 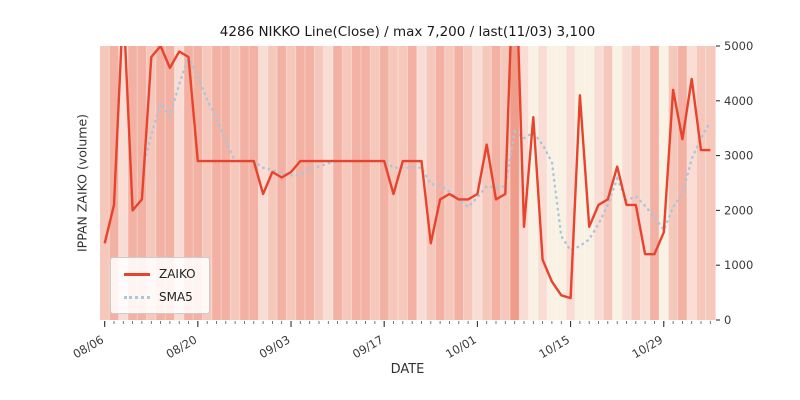 I want to click on y-tick-label: 2000, so click(x=738, y=210).